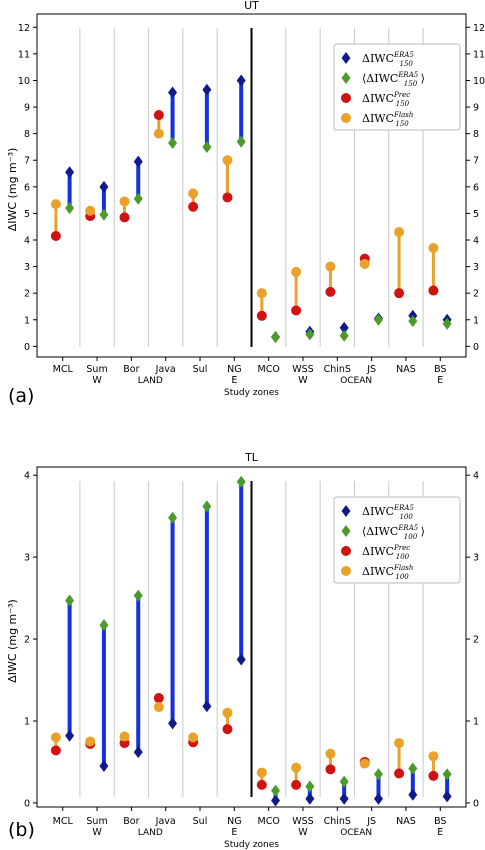  What do you see at coordinates (200, 821) in the screenshot?
I see `x-tick-label: Sul` at bounding box center [200, 821].